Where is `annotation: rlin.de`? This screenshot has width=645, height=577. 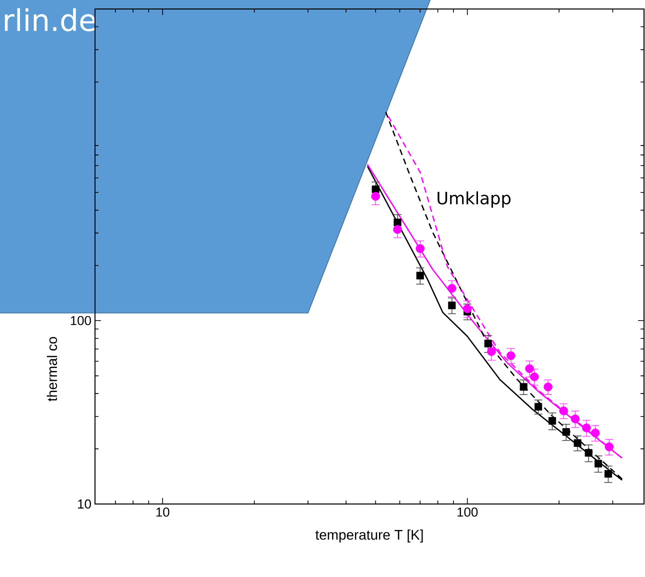
annotation: rlin.de is located at coordinates (50, 20).